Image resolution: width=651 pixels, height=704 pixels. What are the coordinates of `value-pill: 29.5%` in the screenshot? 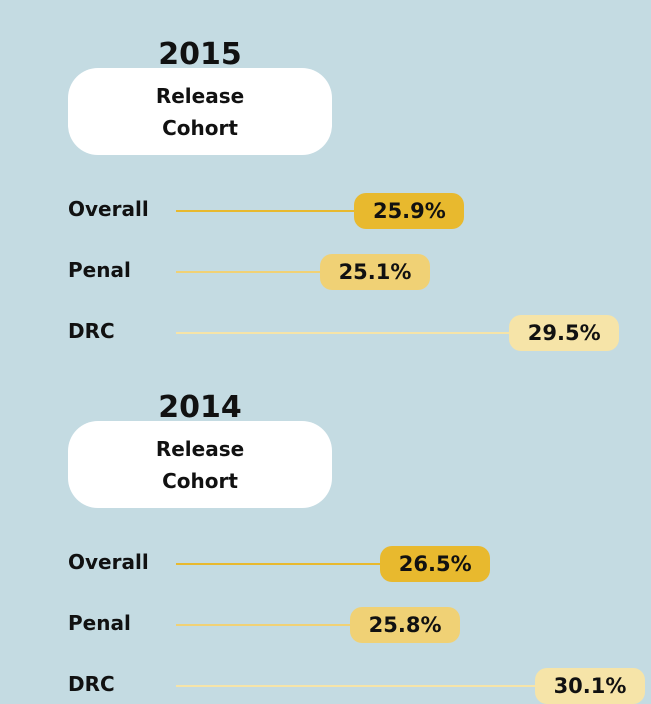 It's located at (564, 333).